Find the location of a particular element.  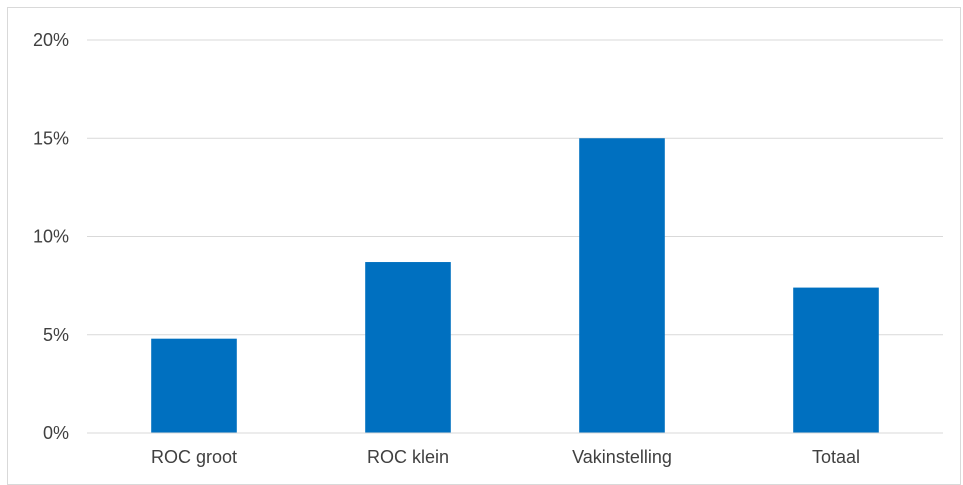

y-tick-label: 15% is located at coordinates (51, 138).